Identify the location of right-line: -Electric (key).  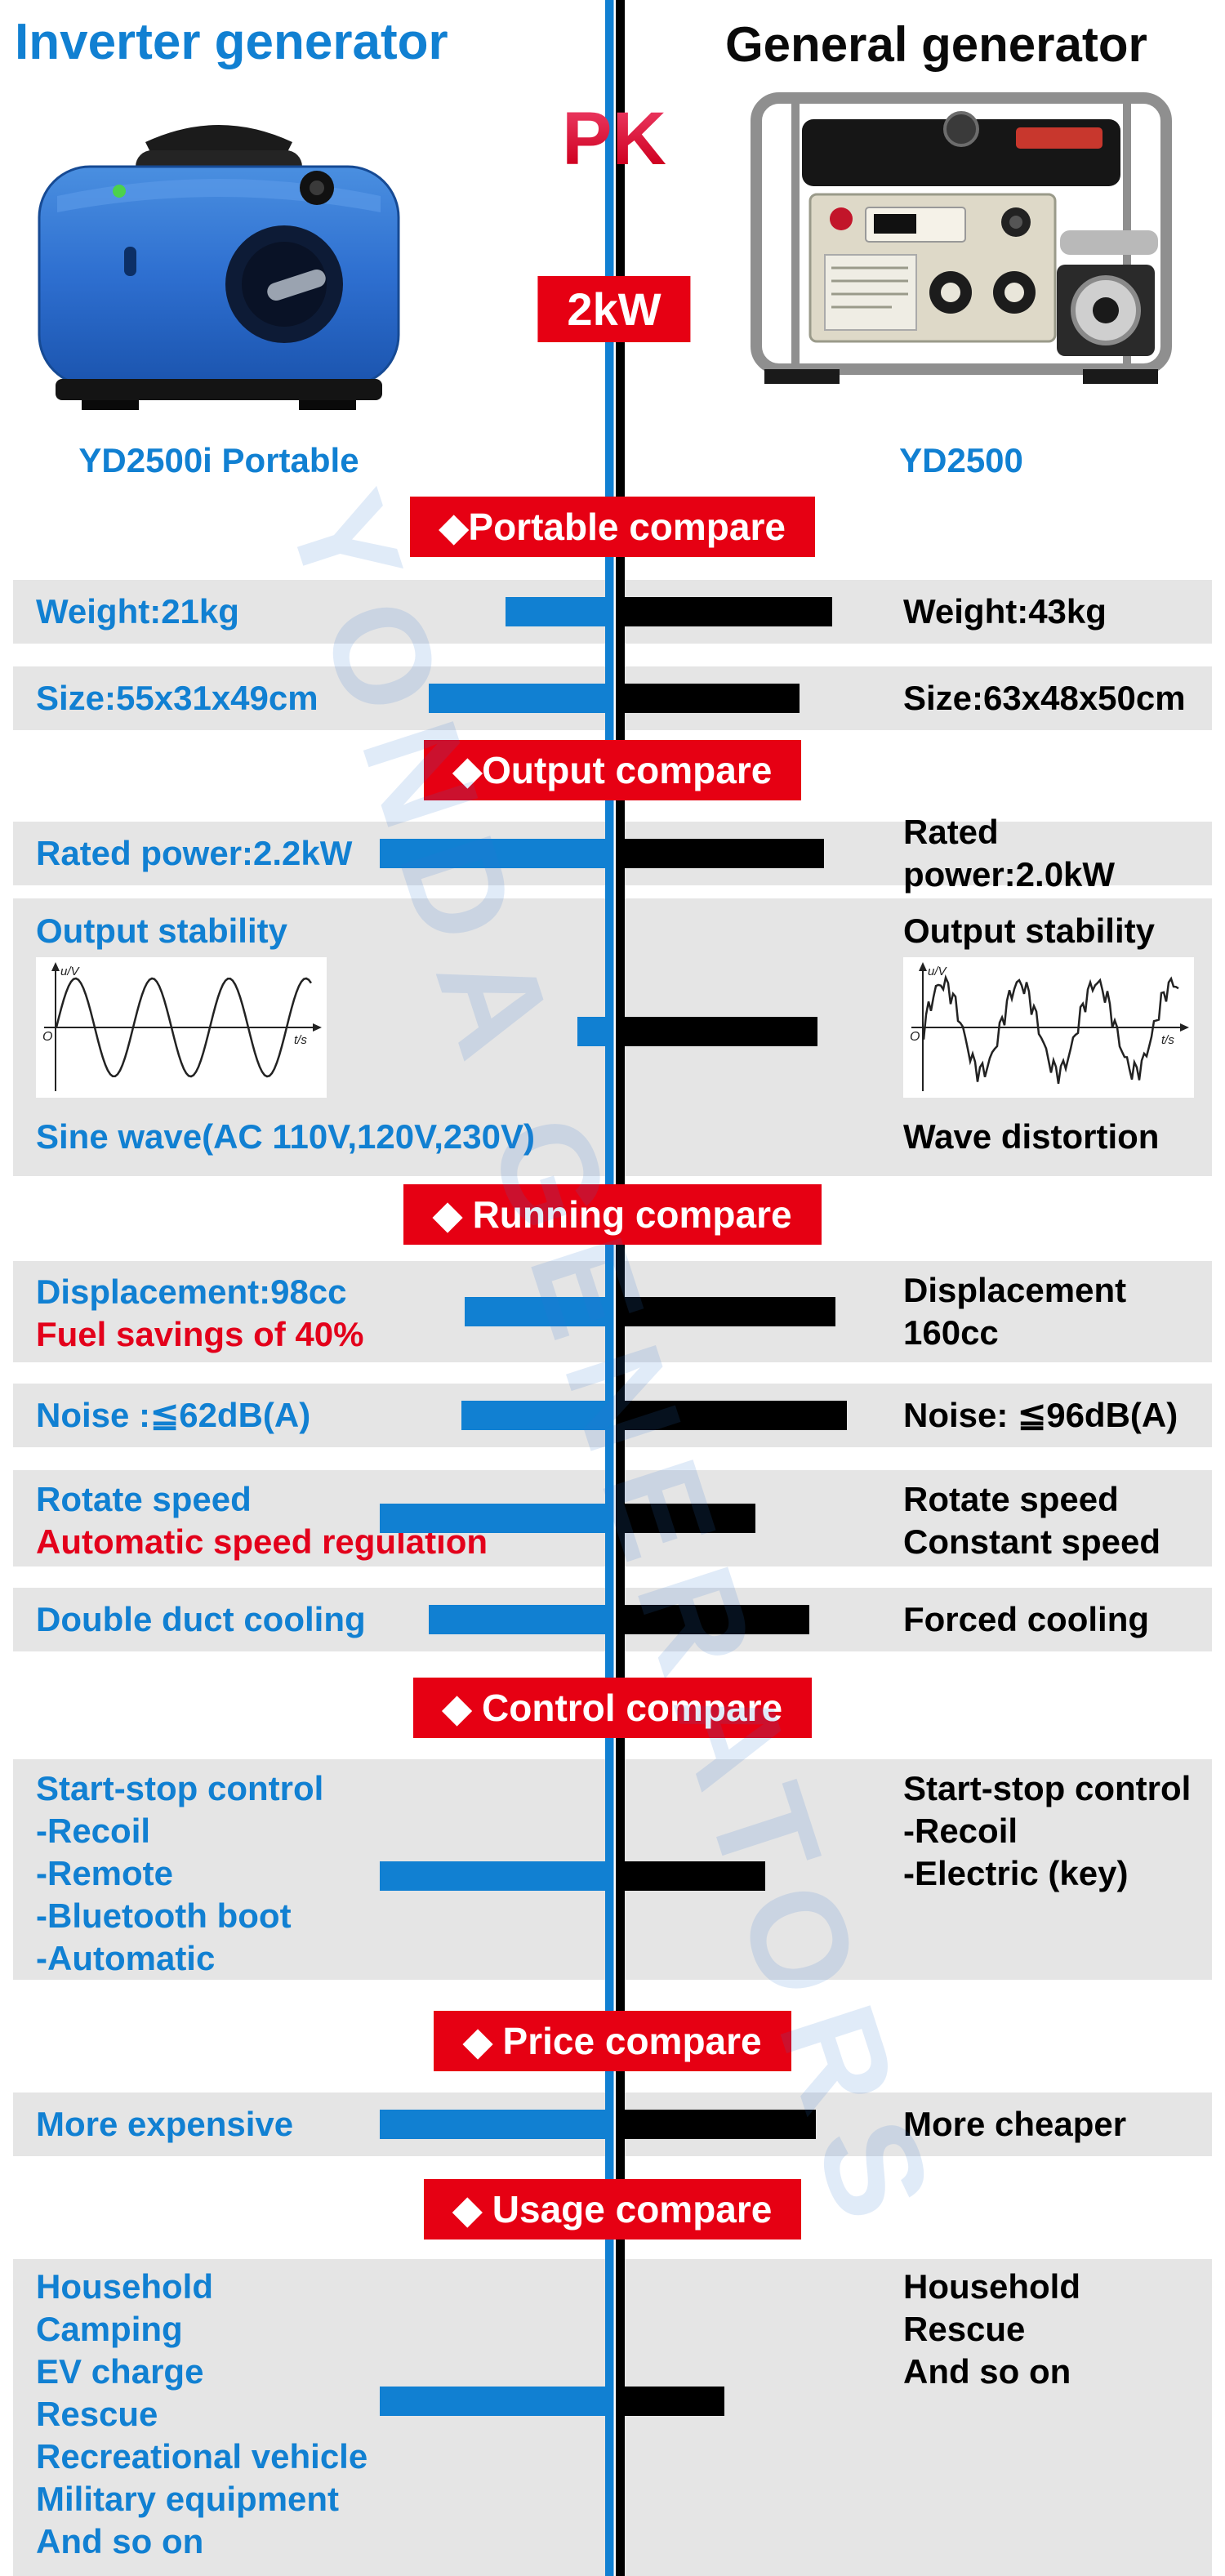
(1016, 1873).